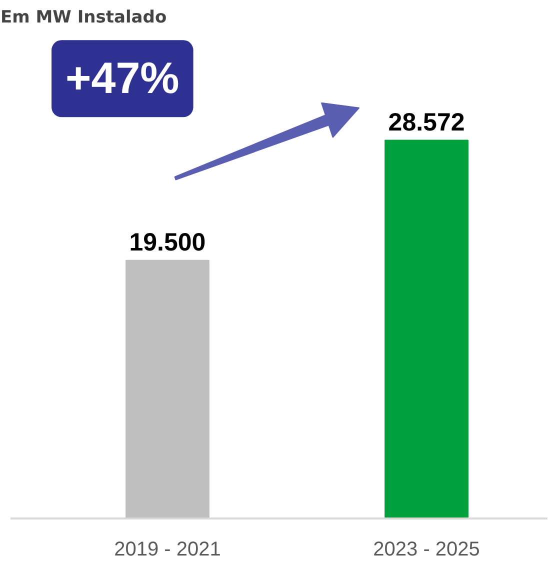  What do you see at coordinates (167, 549) in the screenshot?
I see `x-tick-label: 2019 - 2021` at bounding box center [167, 549].